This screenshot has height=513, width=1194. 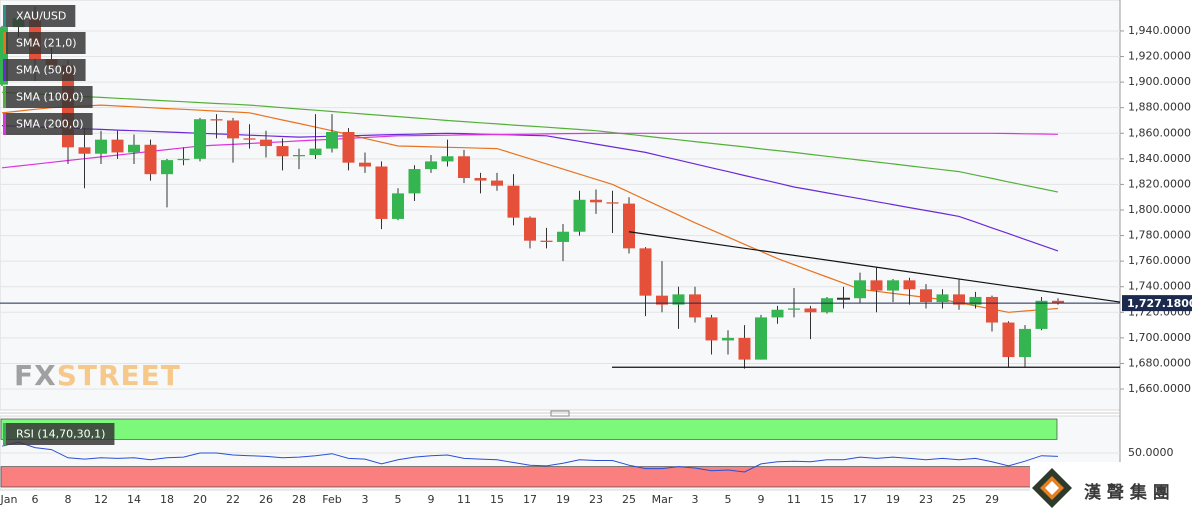 What do you see at coordinates (1159, 132) in the screenshot?
I see `y-tick-label: 1,860.0000` at bounding box center [1159, 132].